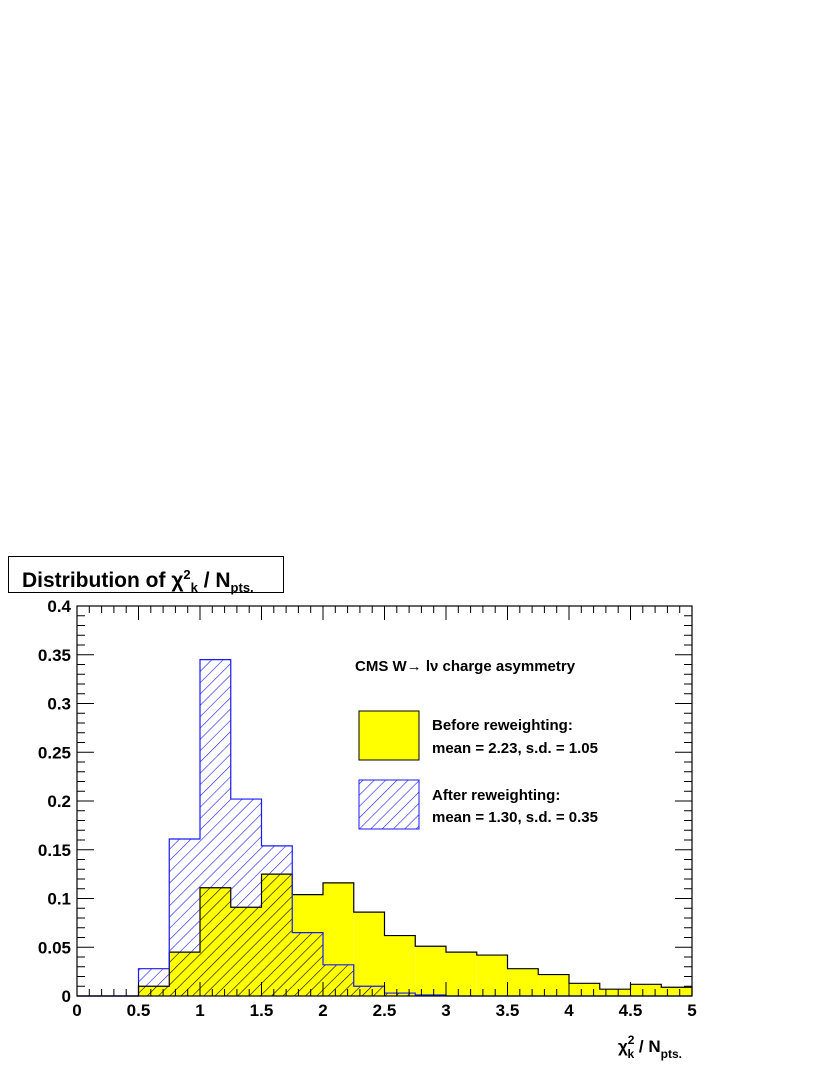 Image resolution: width=830 pixels, height=1075 pixels. I want to click on y-tick-label: 0.4, so click(59, 606).